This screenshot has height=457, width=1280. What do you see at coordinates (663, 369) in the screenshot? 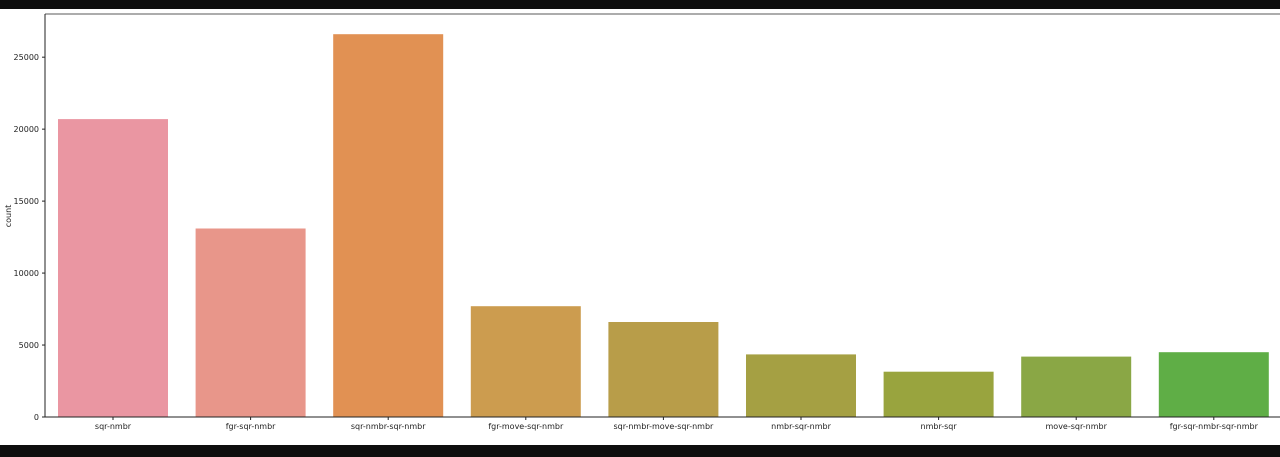
I see `bar-sqr-nmbr-move-sqr-nmbr` at bounding box center [663, 369].